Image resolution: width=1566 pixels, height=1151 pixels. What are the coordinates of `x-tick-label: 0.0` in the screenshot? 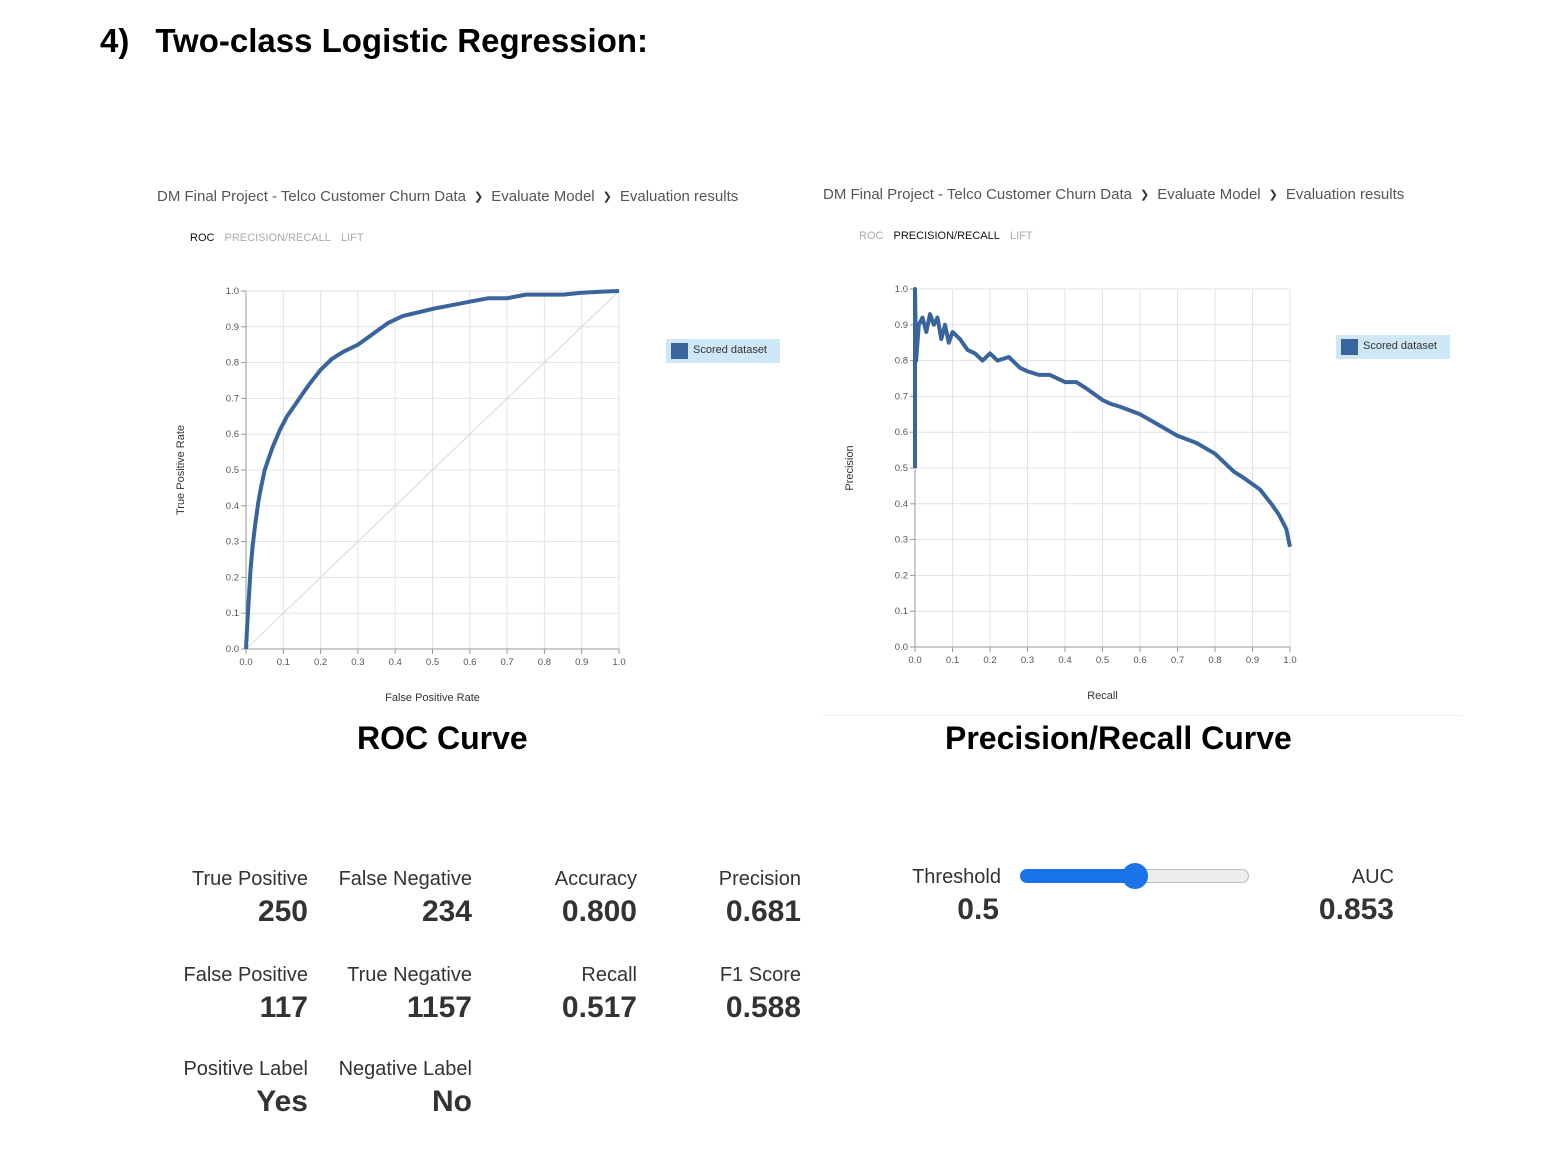 It's located at (245, 662).